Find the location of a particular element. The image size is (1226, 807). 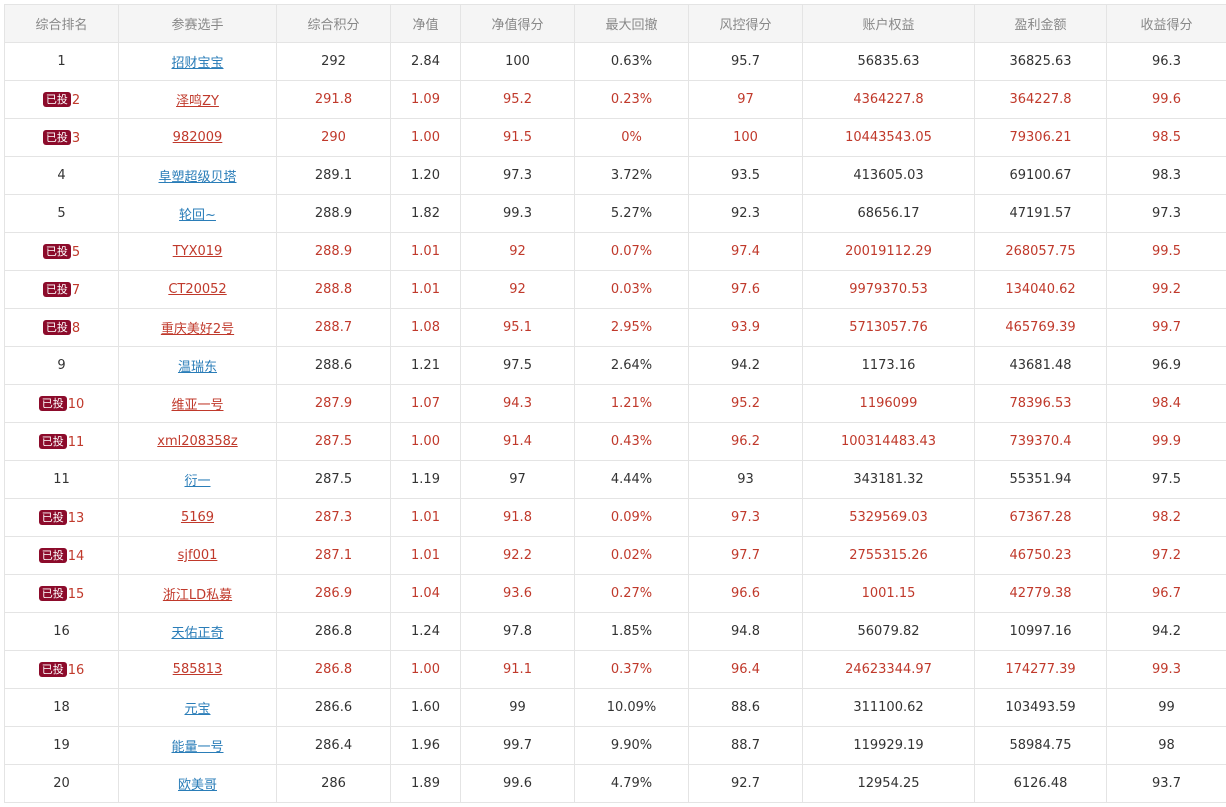

header-profit: 盈利金额 is located at coordinates (1040, 23).